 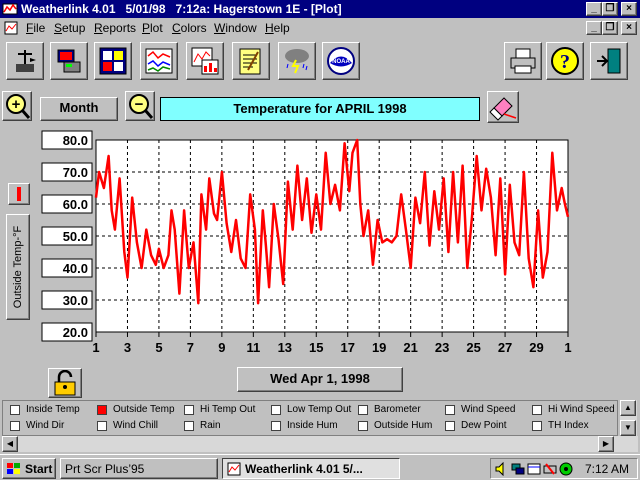 What do you see at coordinates (628, 418) in the screenshot?
I see `series-panel-vertical-scrollbar: ▲ ▼` at bounding box center [628, 418].